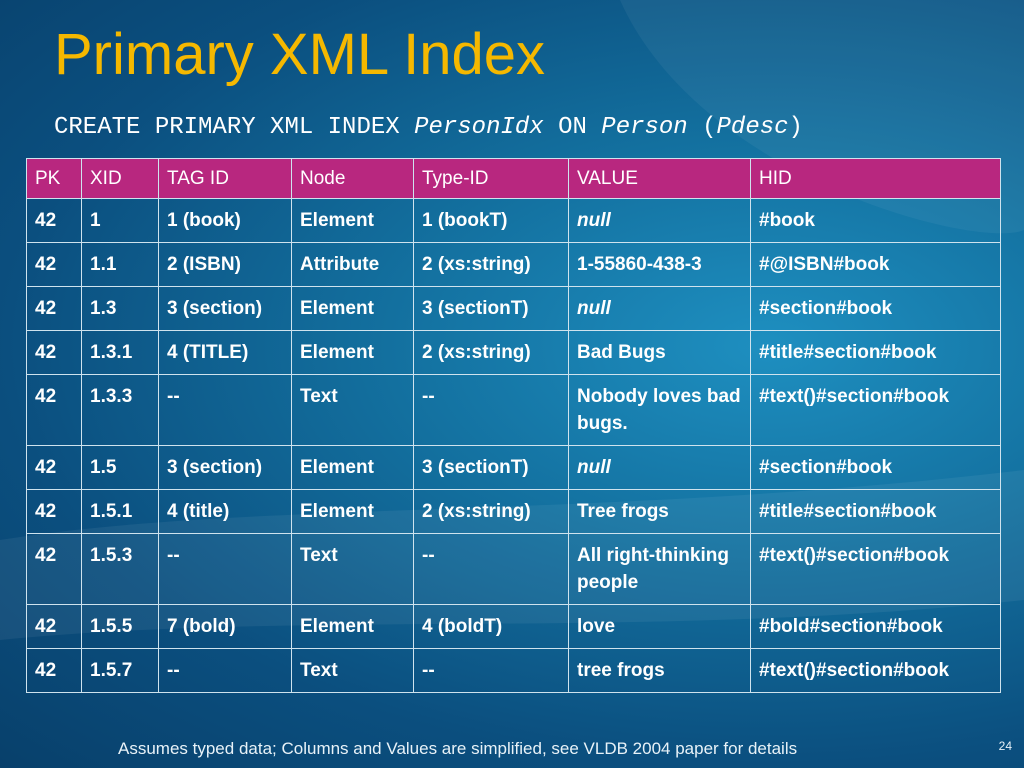 Image resolution: width=1024 pixels, height=768 pixels. What do you see at coordinates (299, 54) in the screenshot?
I see `slide-title: Primary XML Index` at bounding box center [299, 54].